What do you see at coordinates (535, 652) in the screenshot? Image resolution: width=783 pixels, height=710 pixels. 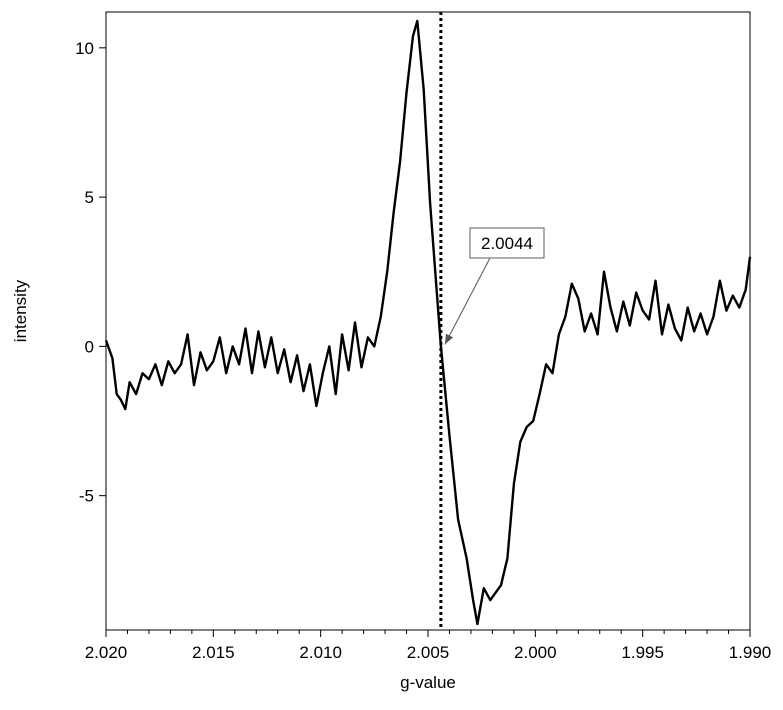 I see `x-tick-label: 2.000` at bounding box center [535, 652].